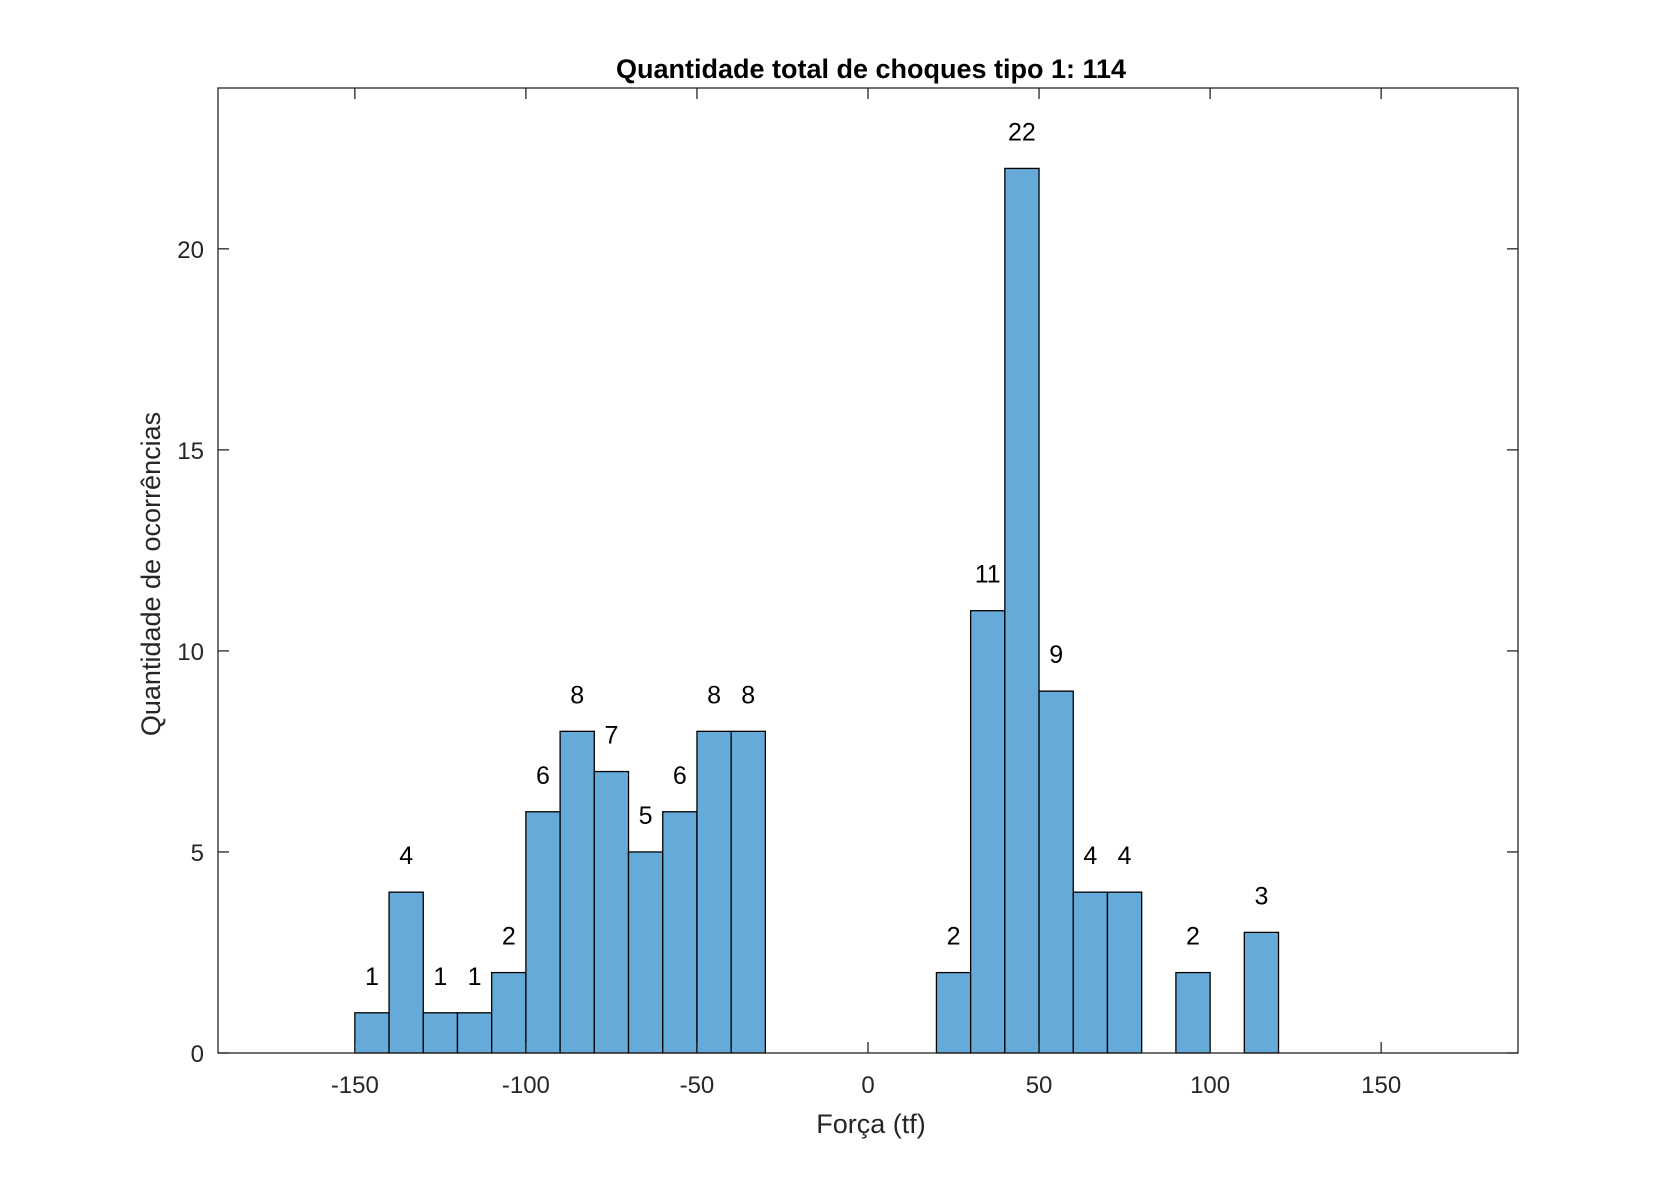  Describe the element at coordinates (1056, 655) in the screenshot. I see `bar-count-label: 9` at that location.